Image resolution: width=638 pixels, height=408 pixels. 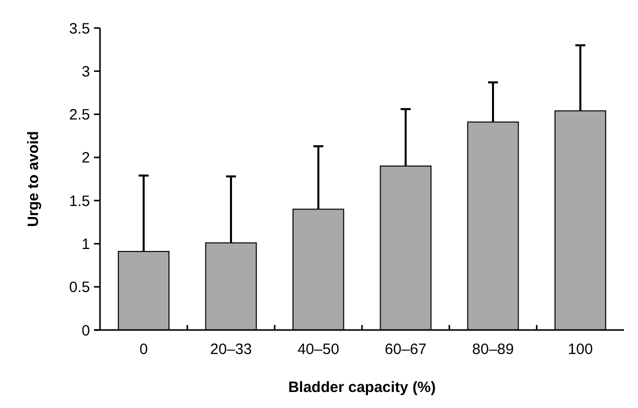 What do you see at coordinates (318, 349) in the screenshot?
I see `x-tick-label: 40–50` at bounding box center [318, 349].